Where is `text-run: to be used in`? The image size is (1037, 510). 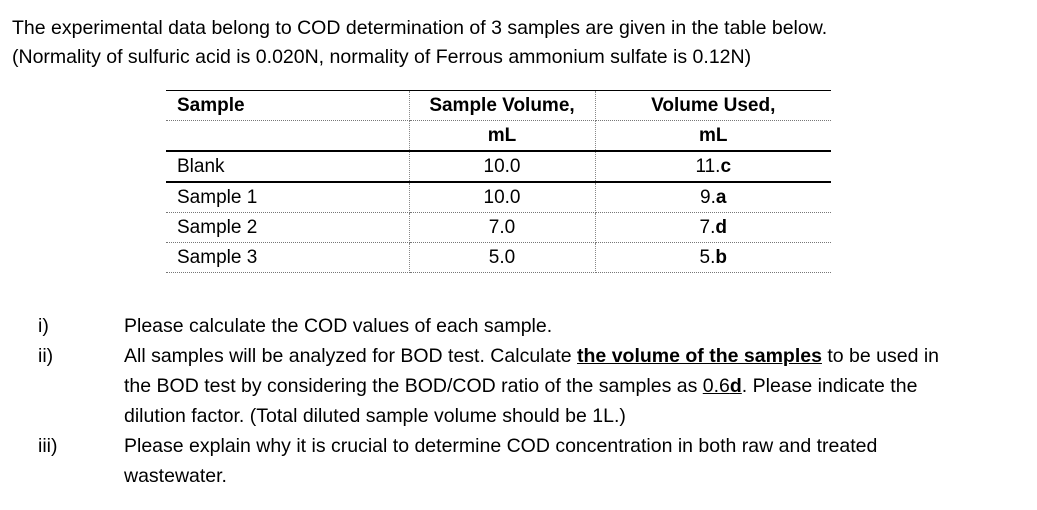 text-run: to be used in is located at coordinates (880, 356).